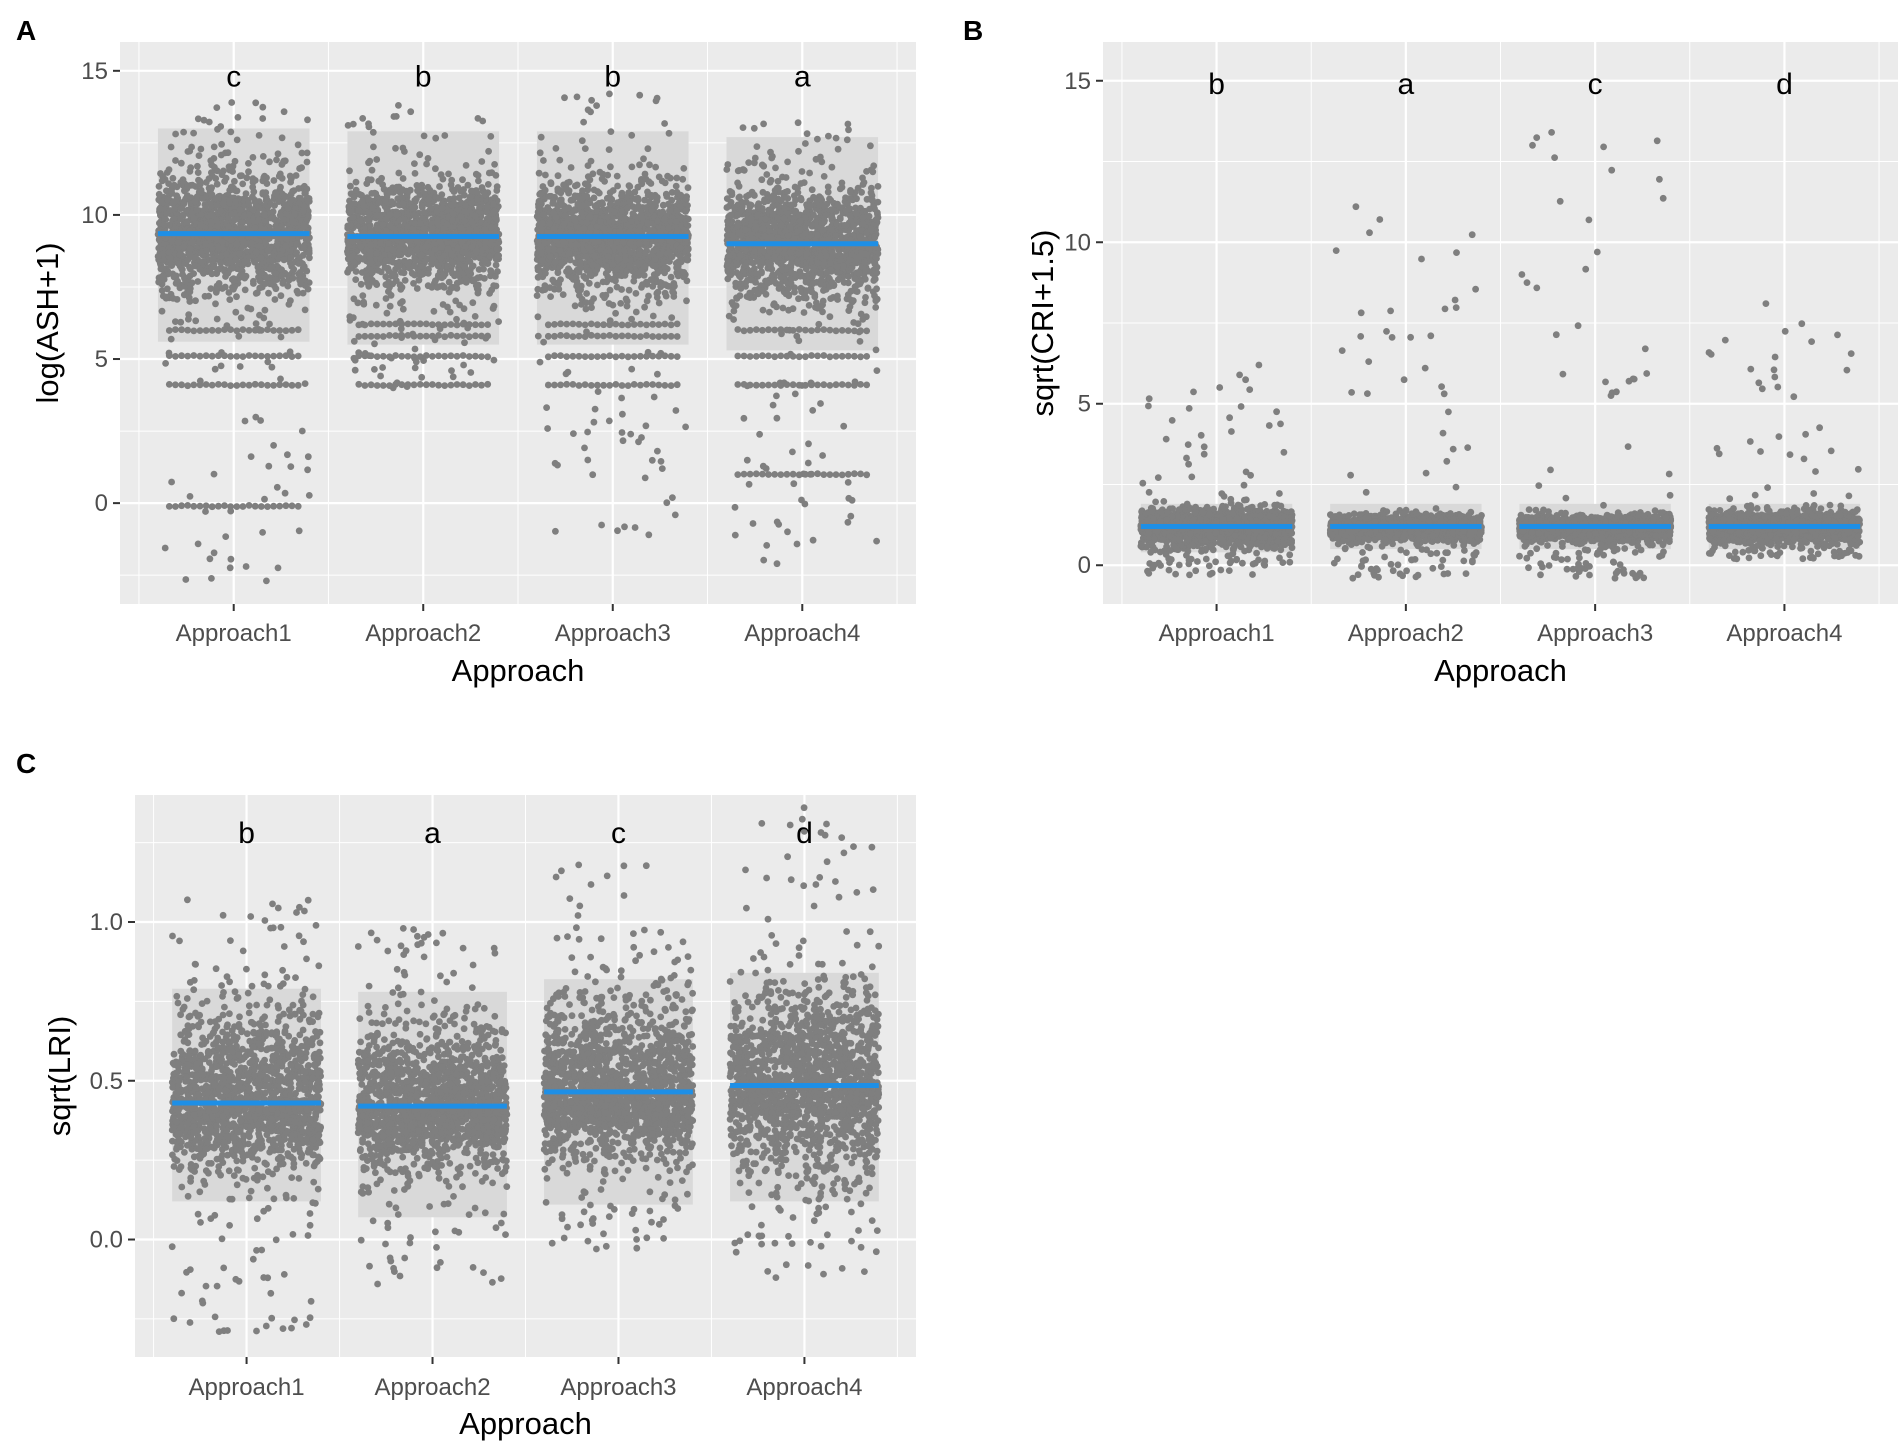 The width and height of the screenshot is (1902, 1446). What do you see at coordinates (423, 77) in the screenshot?
I see `significance-letter: b` at bounding box center [423, 77].